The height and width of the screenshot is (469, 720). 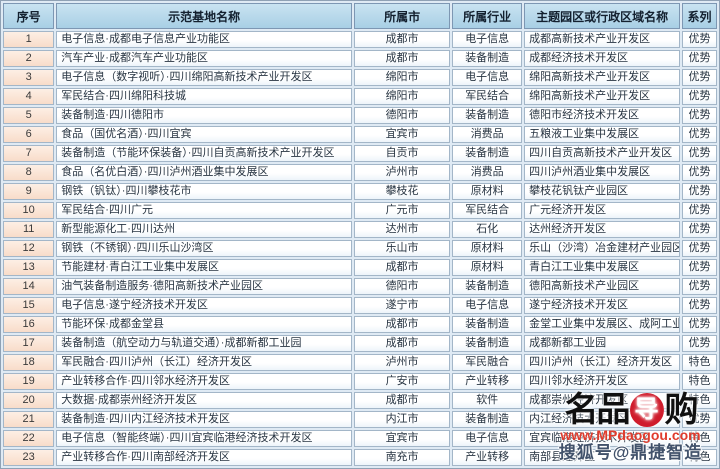 I want to click on table-row: 13 节能建材·青白江工业集中发展区 成都市 原材料 青白江工业集中发展区 优势, so click(x=360, y=267).